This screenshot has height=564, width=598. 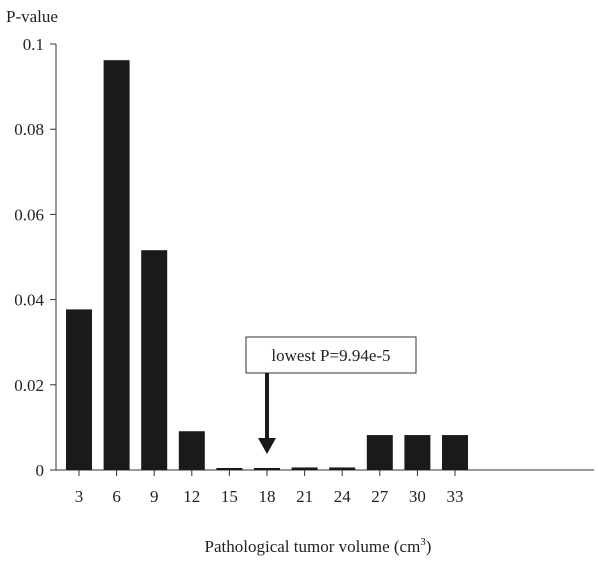 What do you see at coordinates (267, 446) in the screenshot?
I see `annotation-arrow-head` at bounding box center [267, 446].